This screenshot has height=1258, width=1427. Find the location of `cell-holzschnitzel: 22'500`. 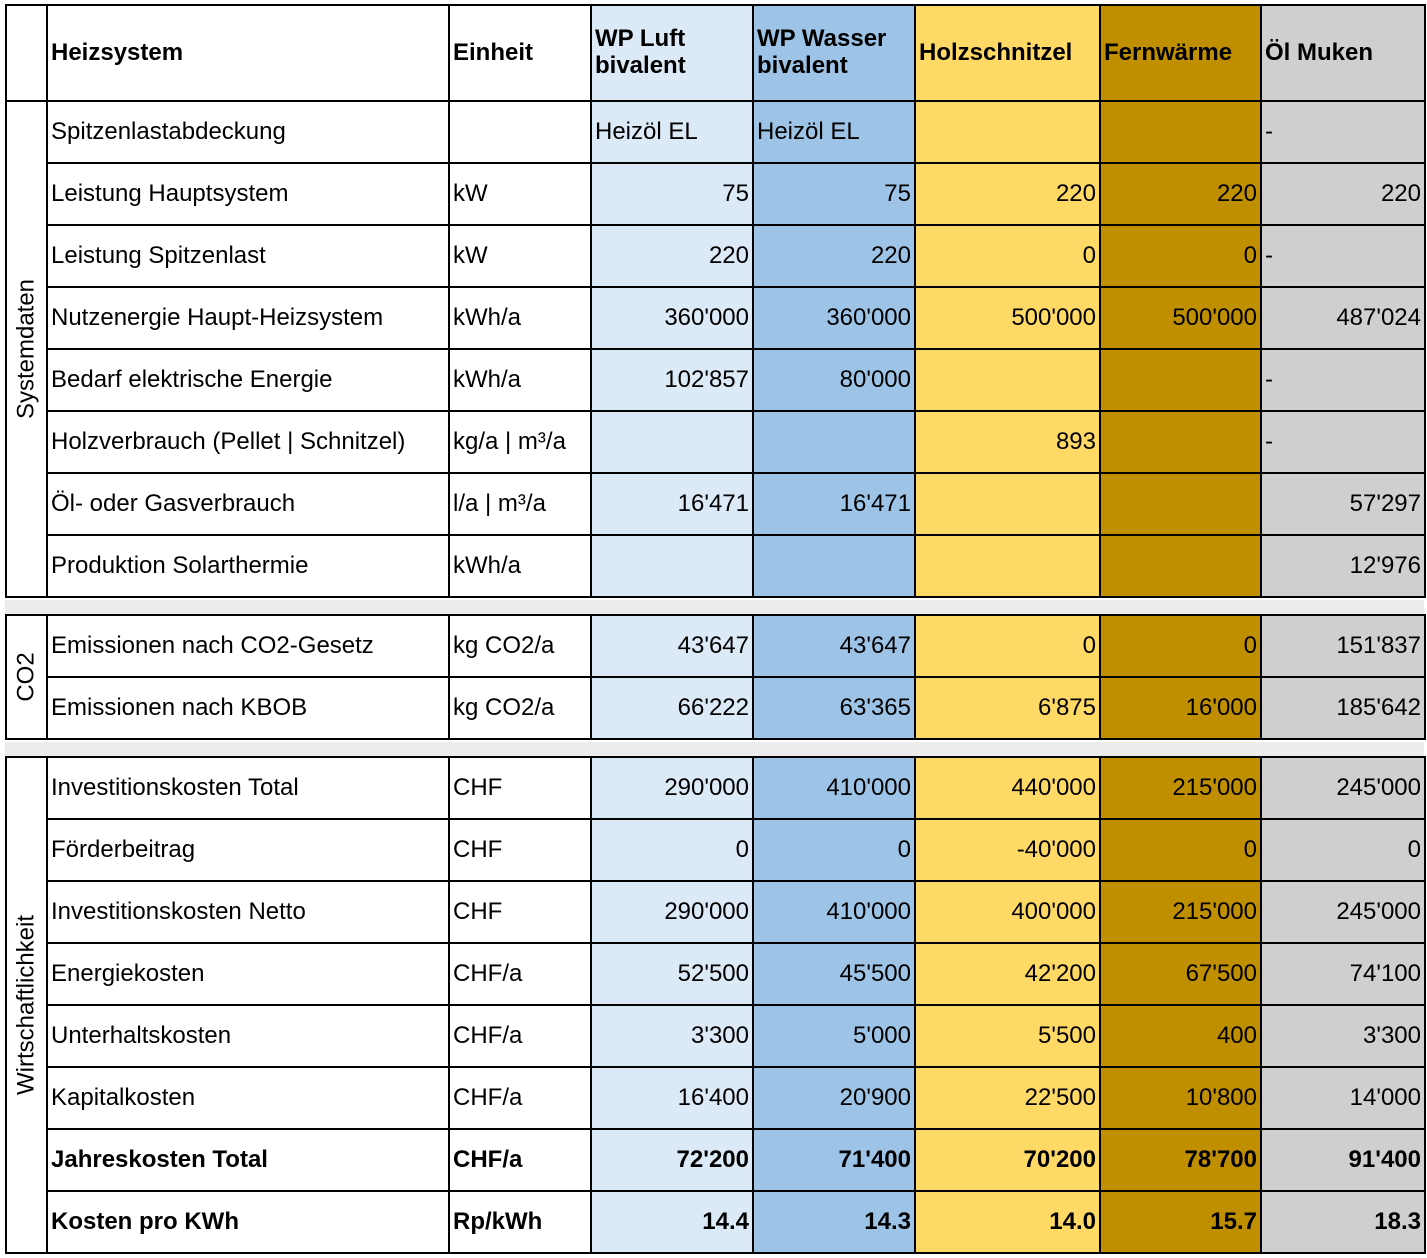

cell-holzschnitzel: 22'500 is located at coordinates (1007, 1098).